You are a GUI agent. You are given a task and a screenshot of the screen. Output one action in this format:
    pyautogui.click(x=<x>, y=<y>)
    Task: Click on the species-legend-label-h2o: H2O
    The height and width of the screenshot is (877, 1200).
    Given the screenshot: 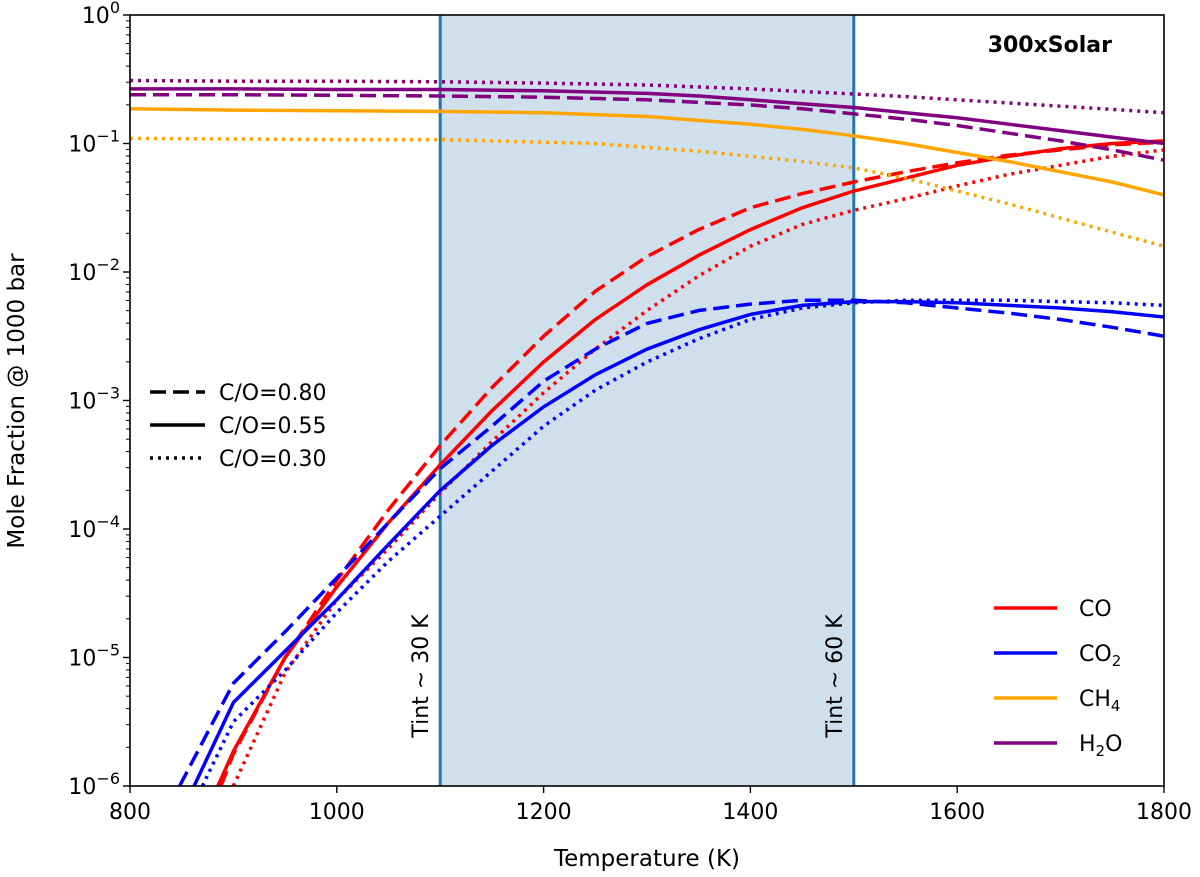 What is the action you would take?
    pyautogui.click(x=1100, y=746)
    